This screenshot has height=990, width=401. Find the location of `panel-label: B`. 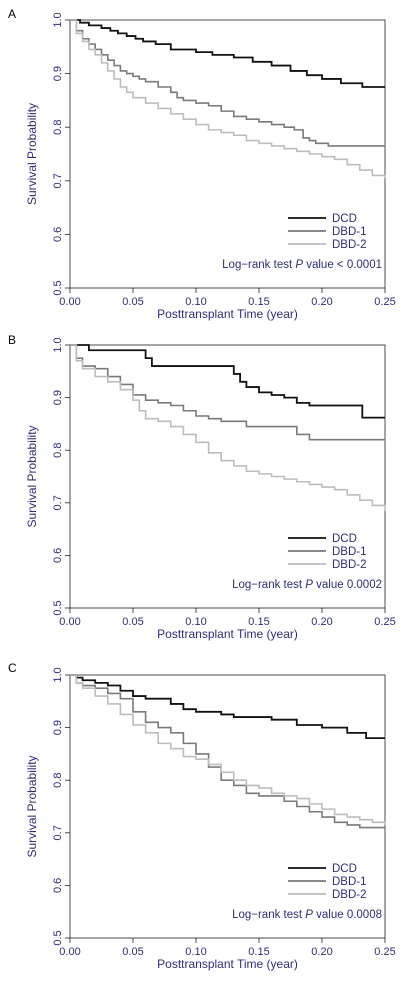

panel-label: B is located at coordinates (12, 340).